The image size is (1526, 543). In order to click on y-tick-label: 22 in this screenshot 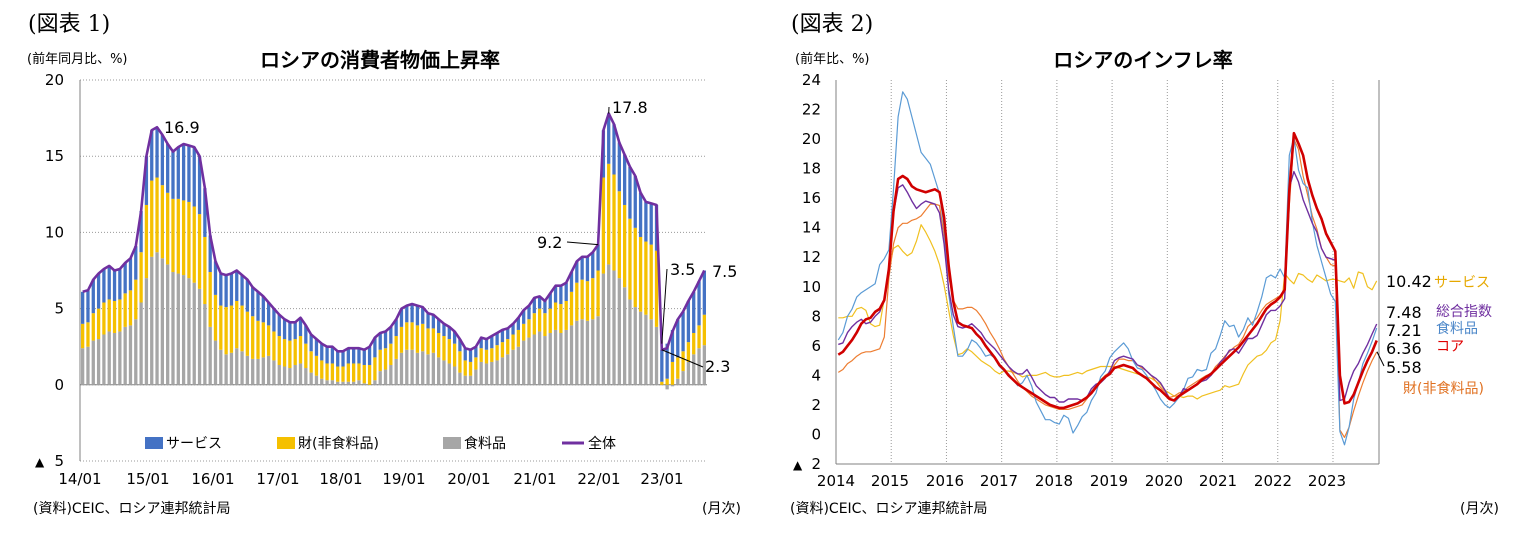, I will do `click(811, 110)`.